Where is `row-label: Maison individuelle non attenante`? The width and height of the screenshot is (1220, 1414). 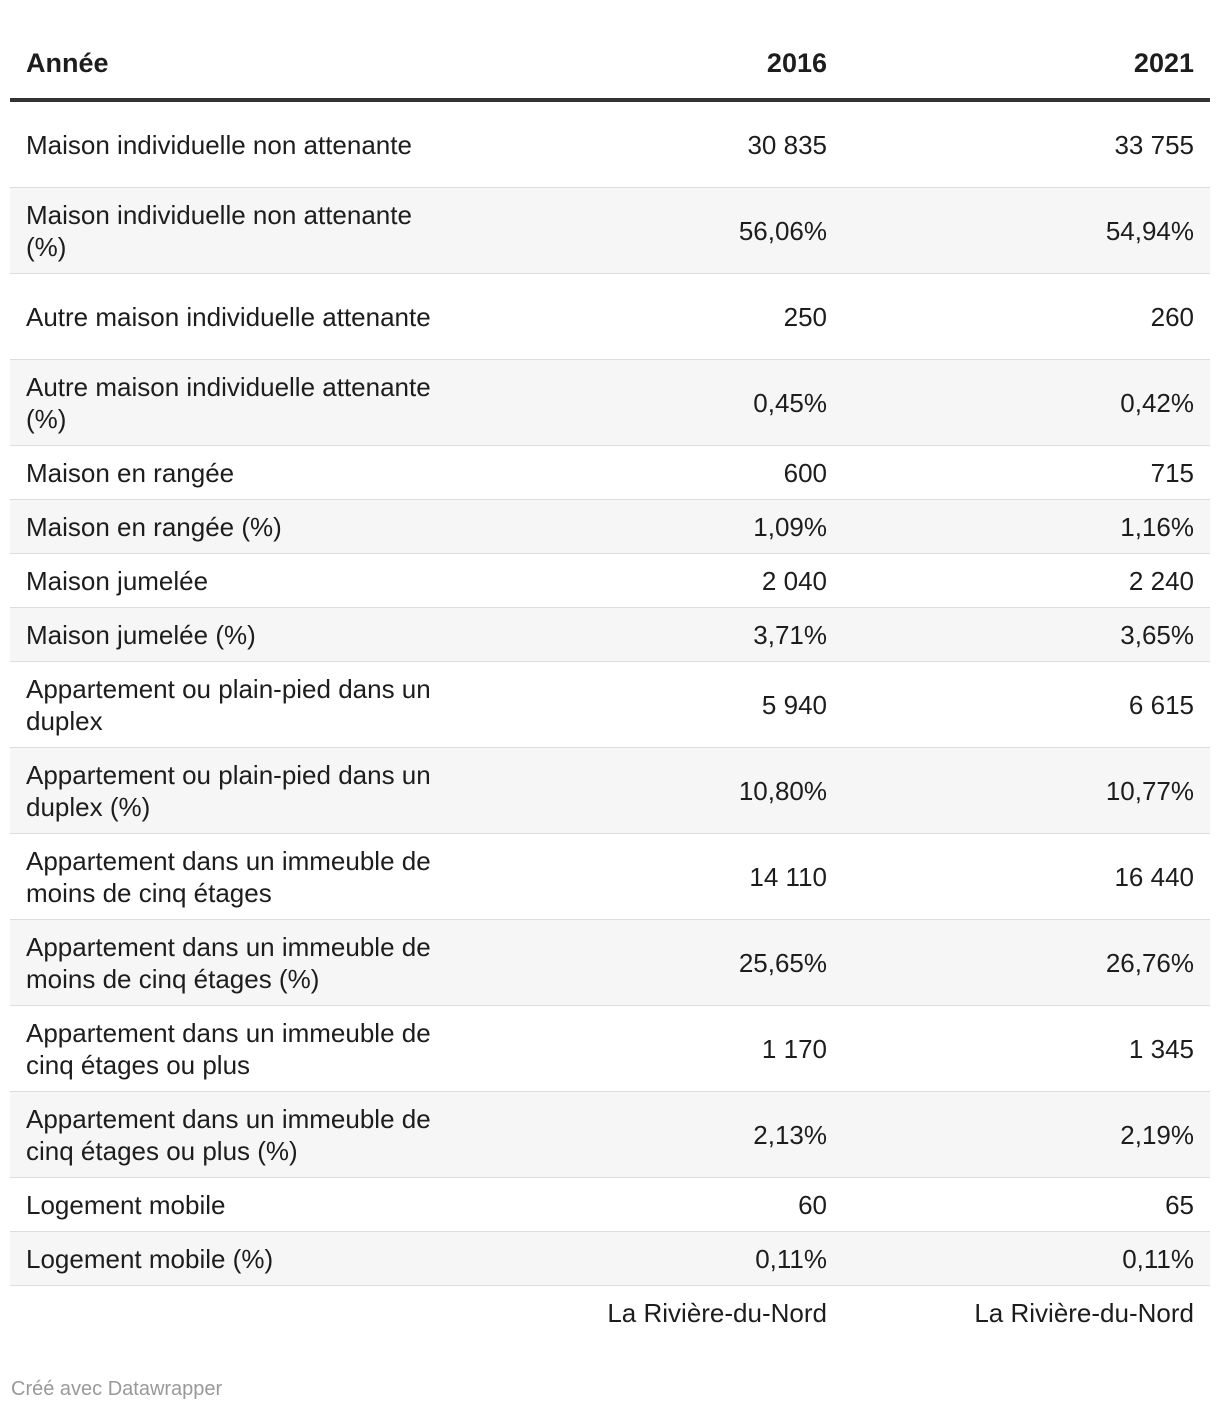
row-label: Maison individuelle non attenante is located at coordinates (230, 144).